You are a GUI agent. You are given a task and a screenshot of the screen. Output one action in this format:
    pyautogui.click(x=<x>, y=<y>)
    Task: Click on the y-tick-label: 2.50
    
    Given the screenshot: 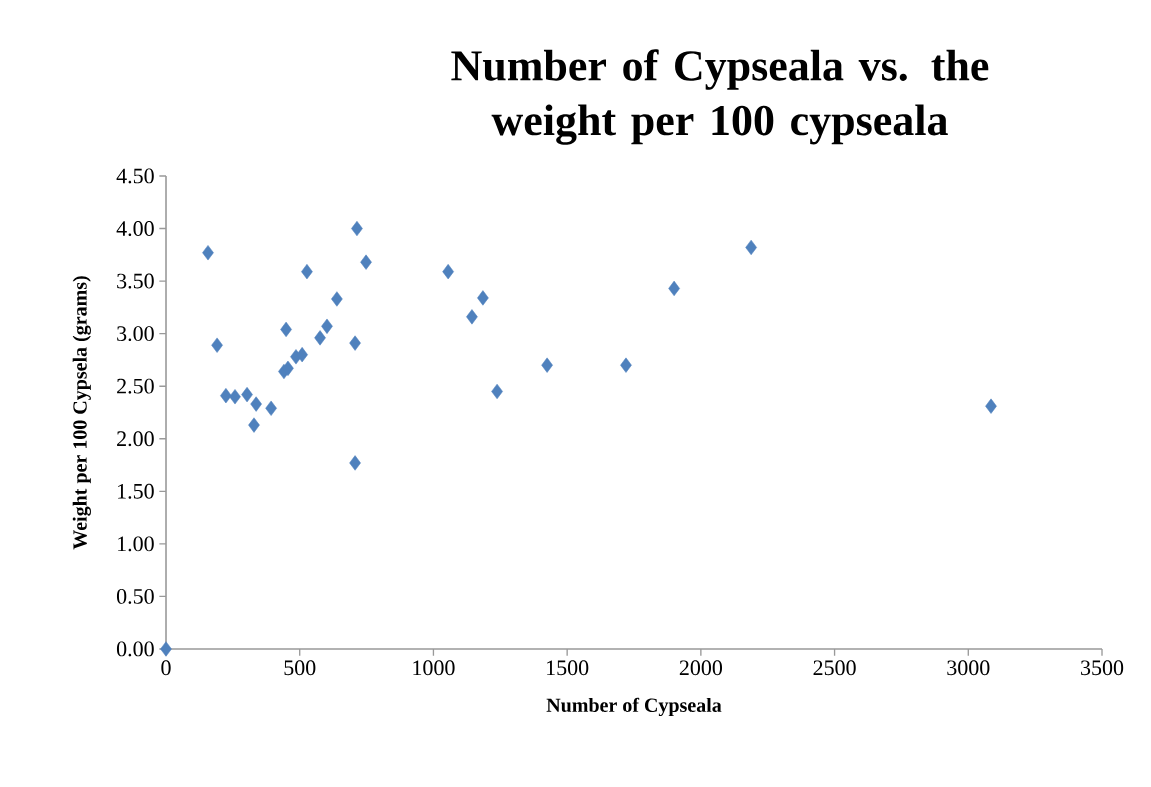 What is the action you would take?
    pyautogui.click(x=135, y=386)
    